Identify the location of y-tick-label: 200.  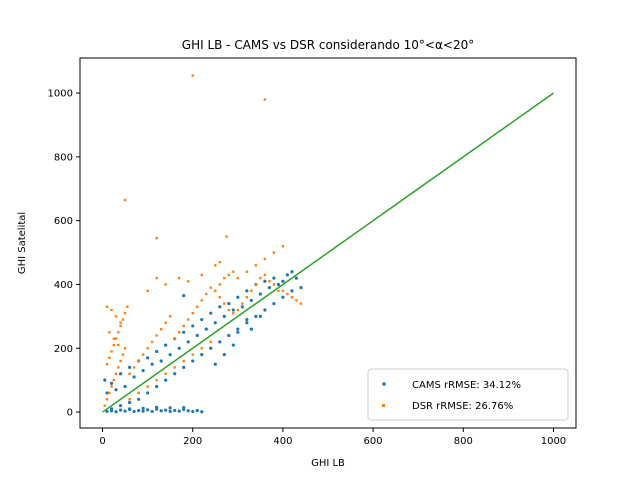
(63, 349).